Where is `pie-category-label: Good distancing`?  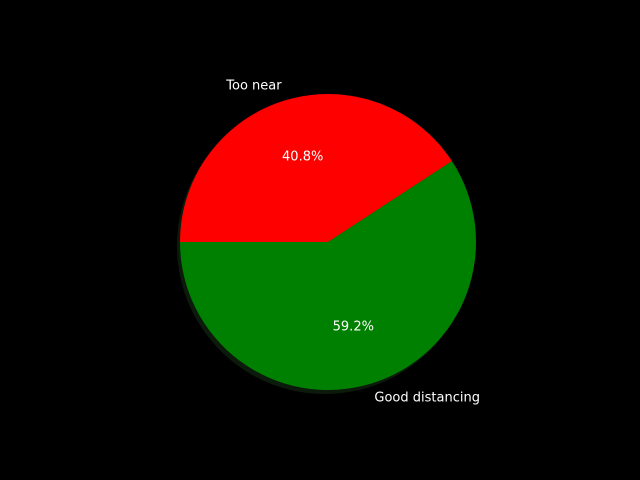 pie-category-label: Good distancing is located at coordinates (427, 398).